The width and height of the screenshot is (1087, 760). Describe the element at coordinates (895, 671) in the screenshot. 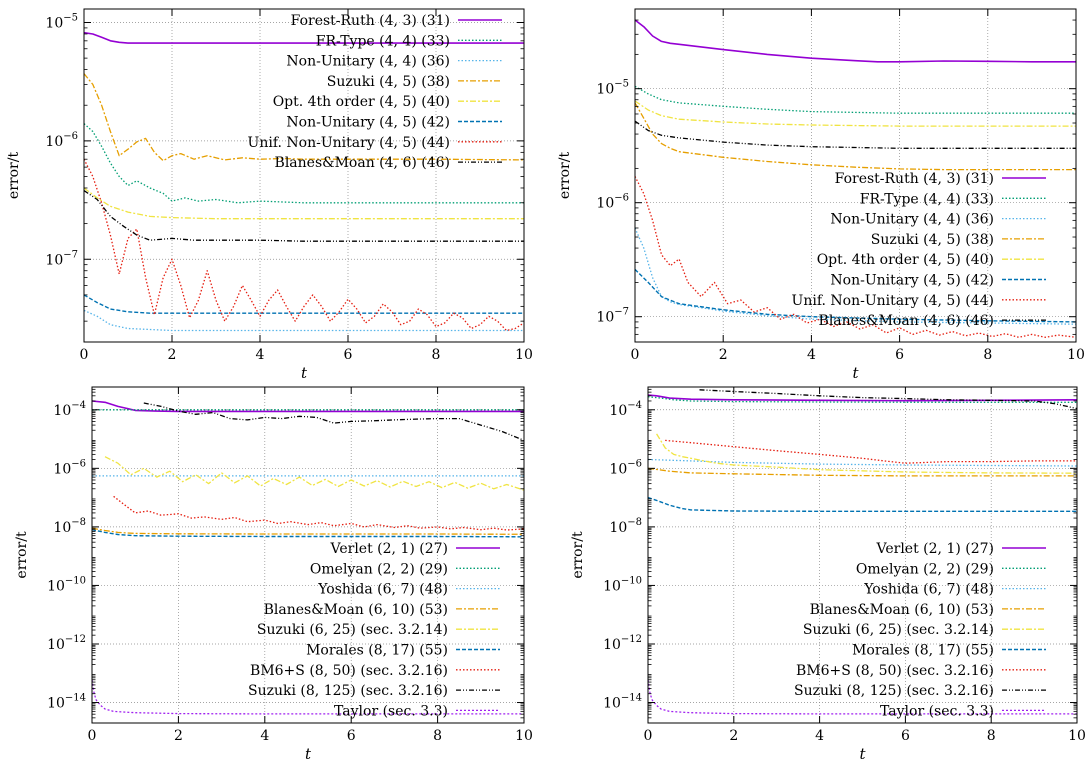

I see `legend-label-6: BM6+S (8, 50) (sec. 3.2.16)` at that location.